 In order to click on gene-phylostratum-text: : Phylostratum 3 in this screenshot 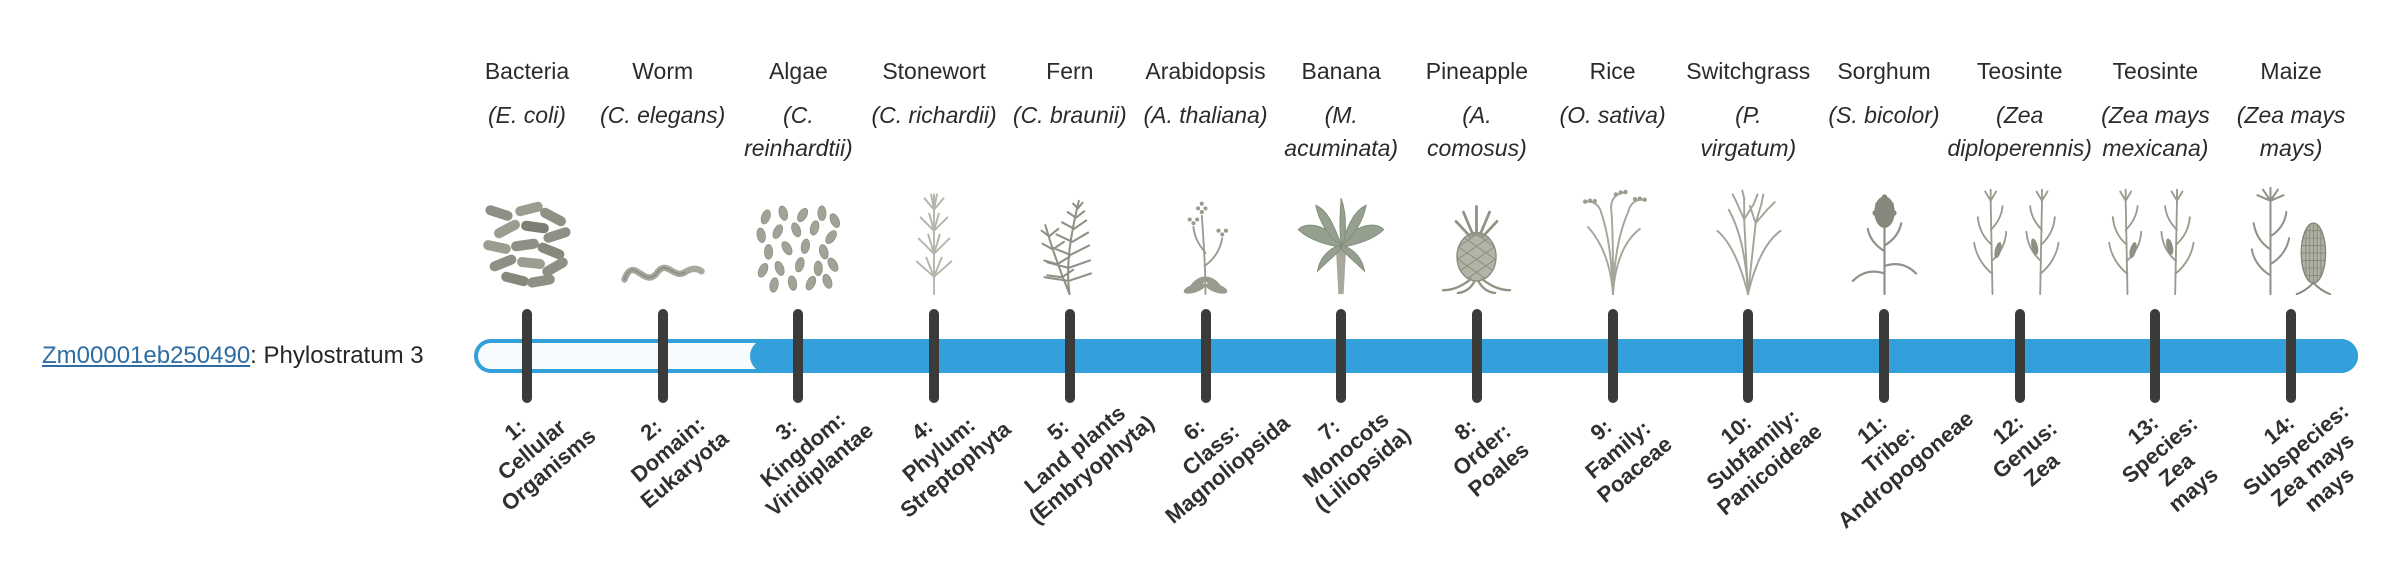, I will do `click(337, 355)`.